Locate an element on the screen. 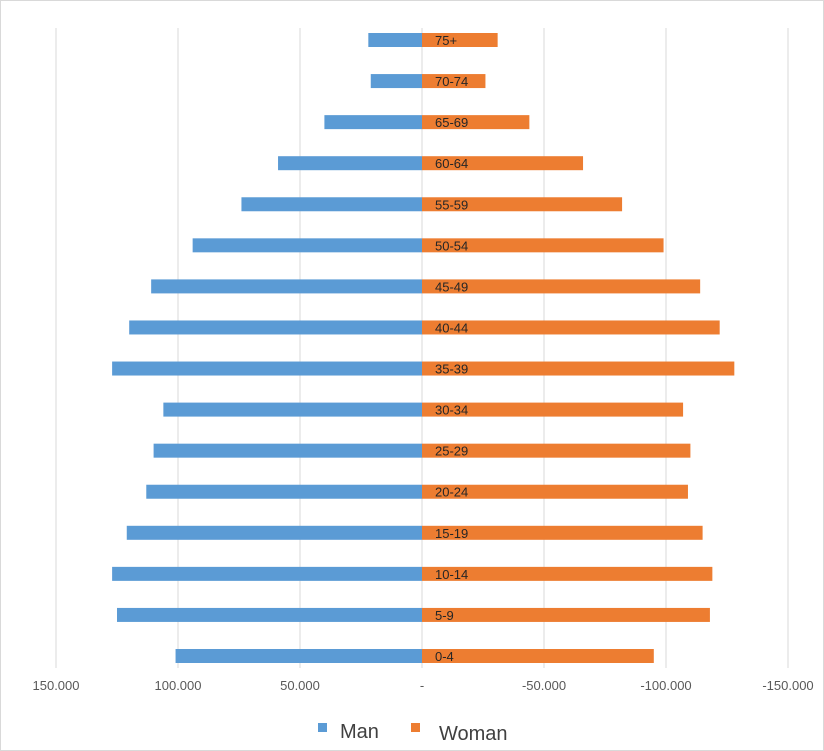 The height and width of the screenshot is (751, 824). category-label-40-44: 40-44 is located at coordinates (451, 327).